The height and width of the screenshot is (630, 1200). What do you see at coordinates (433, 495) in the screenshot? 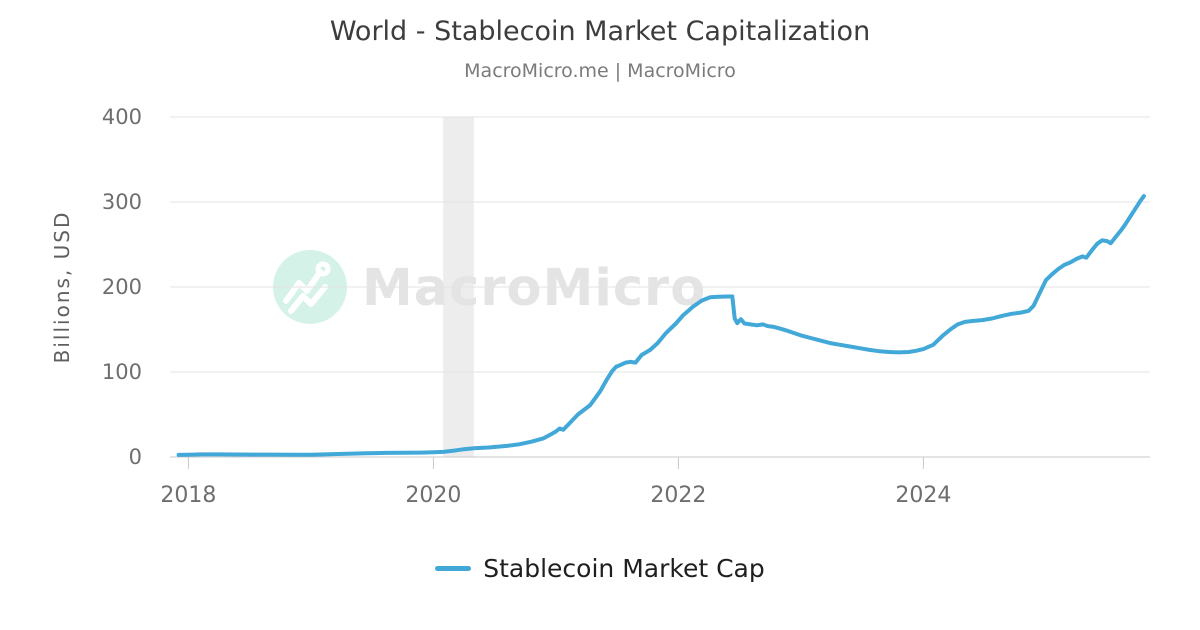
I see `x-tick-label: 2020` at bounding box center [433, 495].